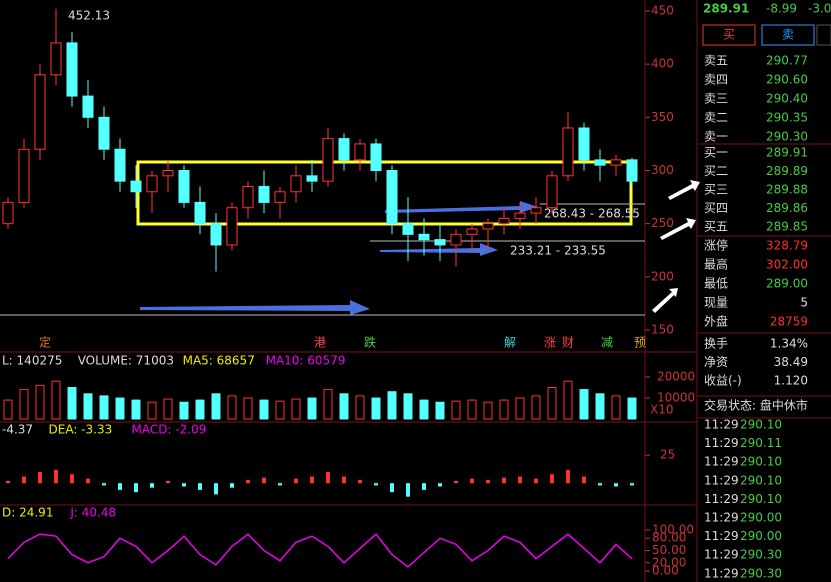 The width and height of the screenshot is (831, 582). Describe the element at coordinates (791, 381) in the screenshot. I see `row-value: 1.120` at that location.